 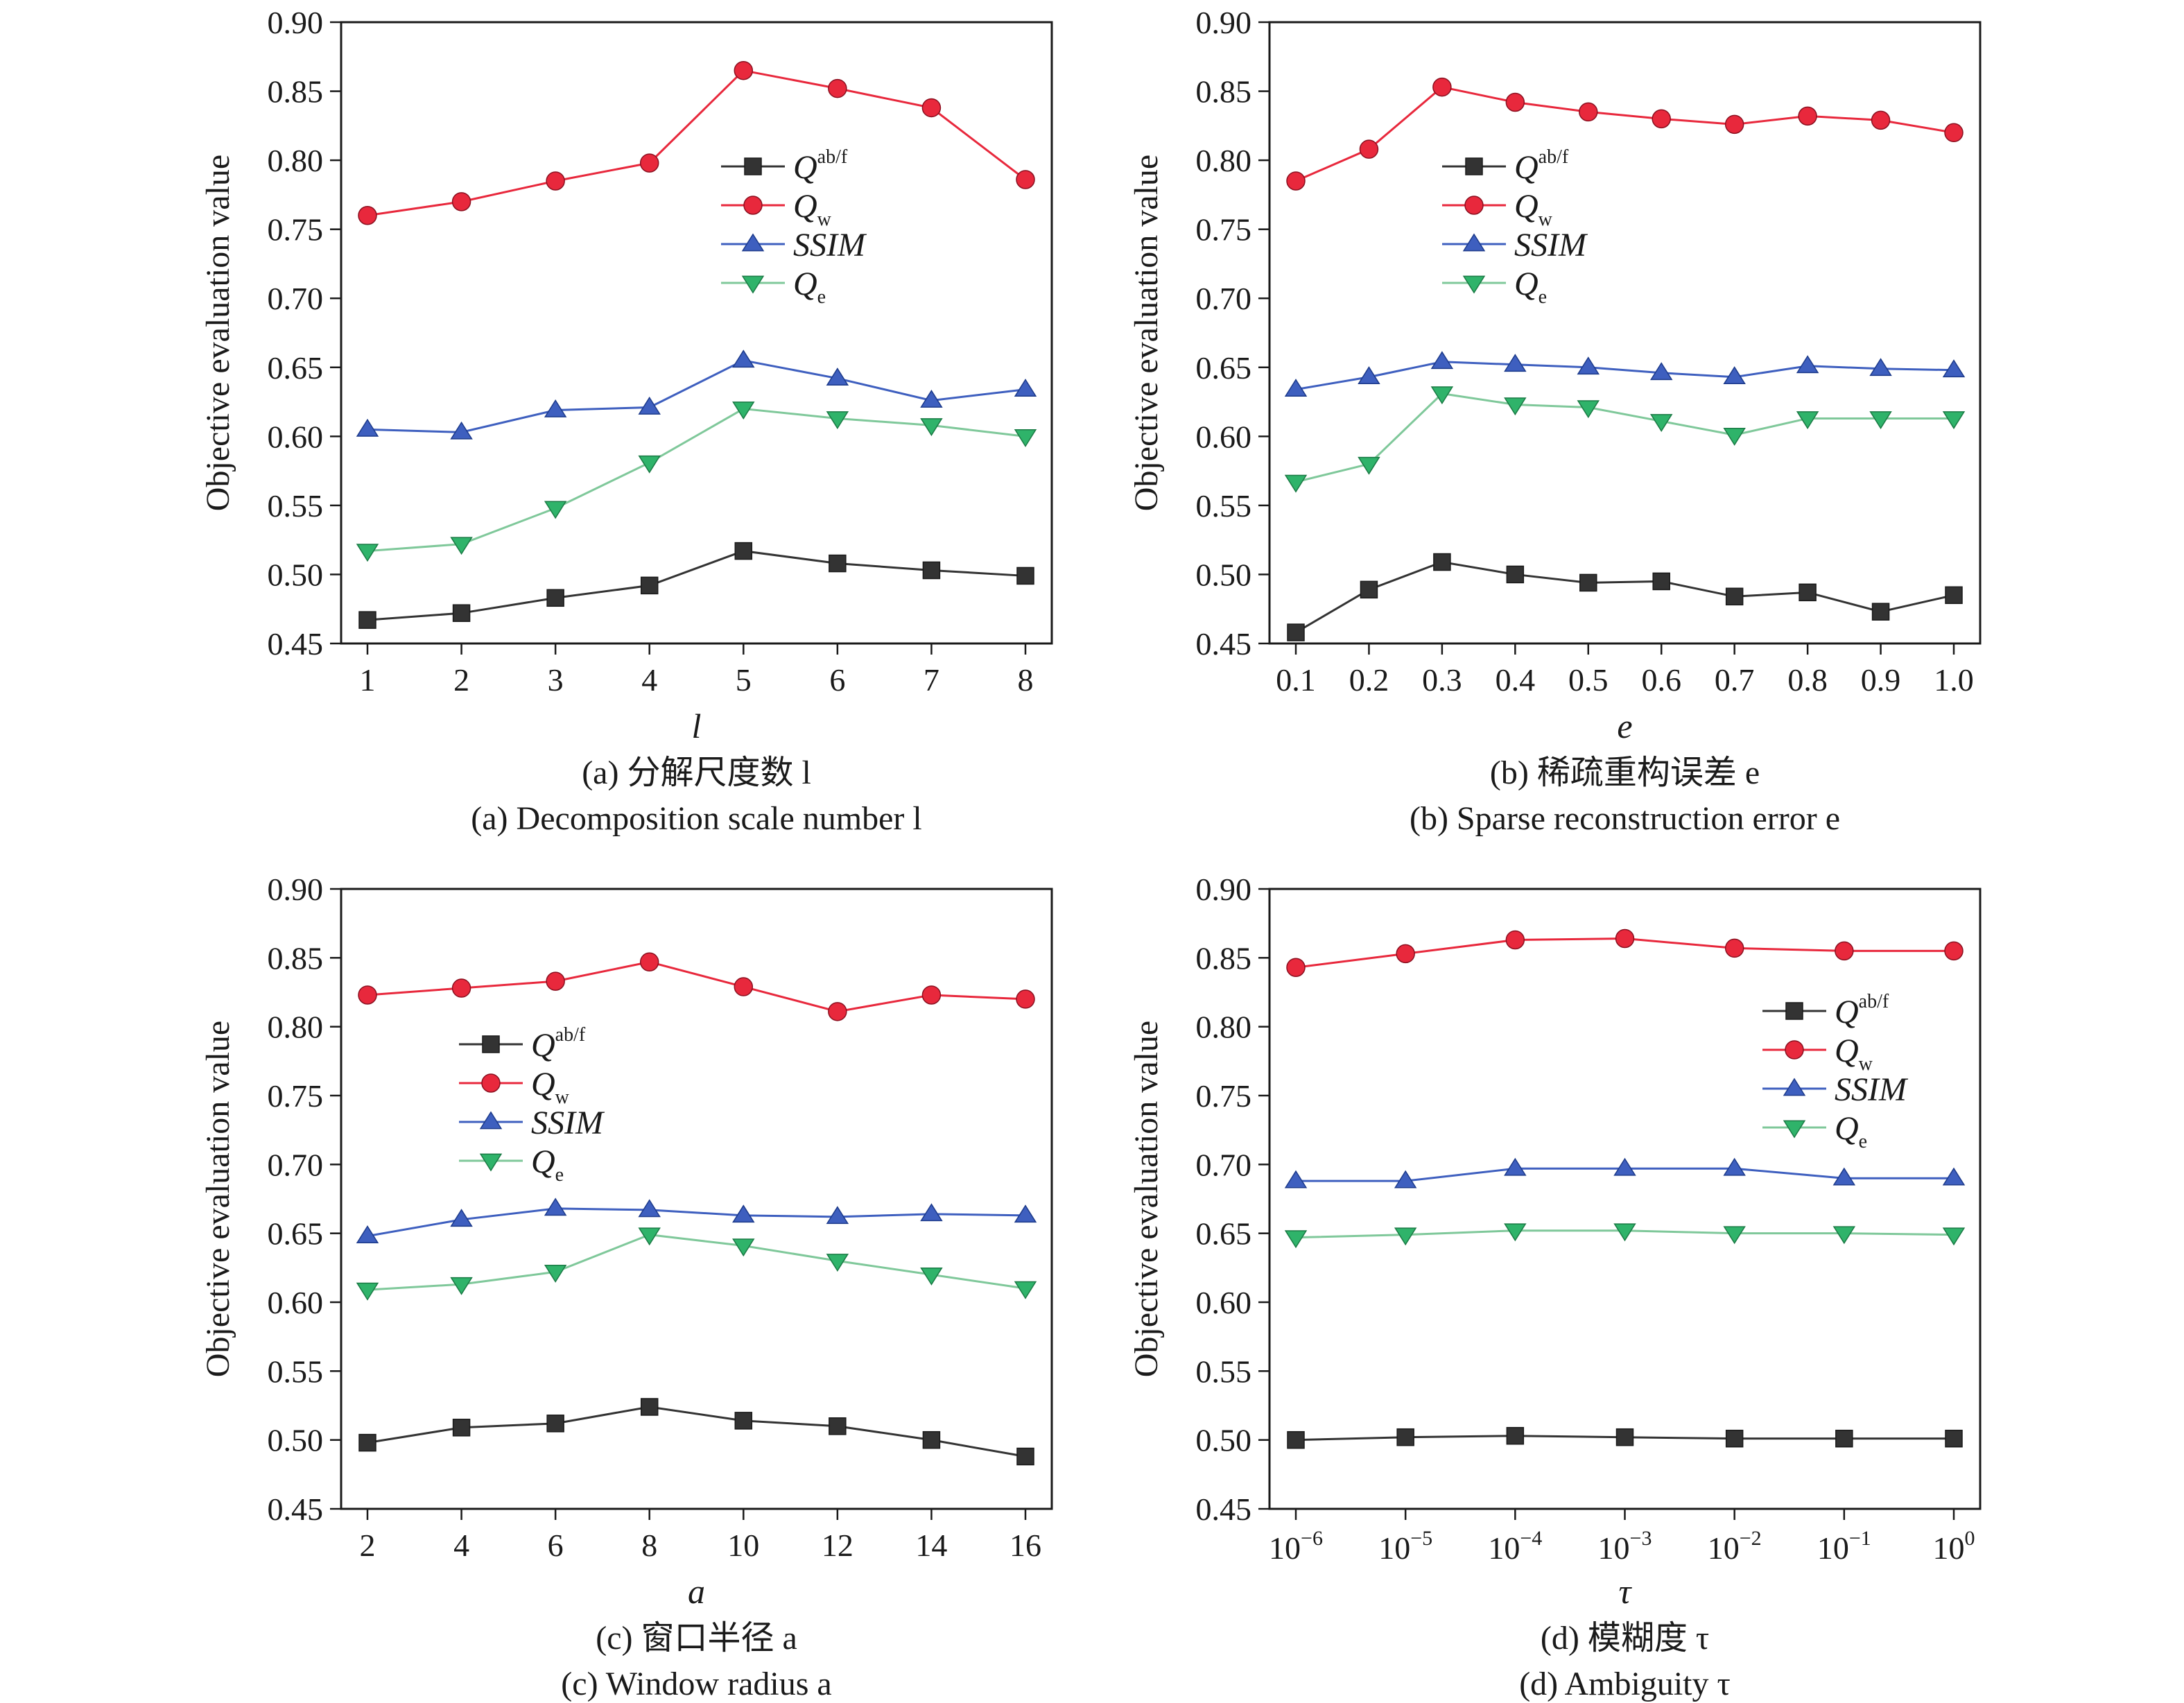 What do you see at coordinates (649, 680) in the screenshot?
I see `x-tick-label: 4` at bounding box center [649, 680].